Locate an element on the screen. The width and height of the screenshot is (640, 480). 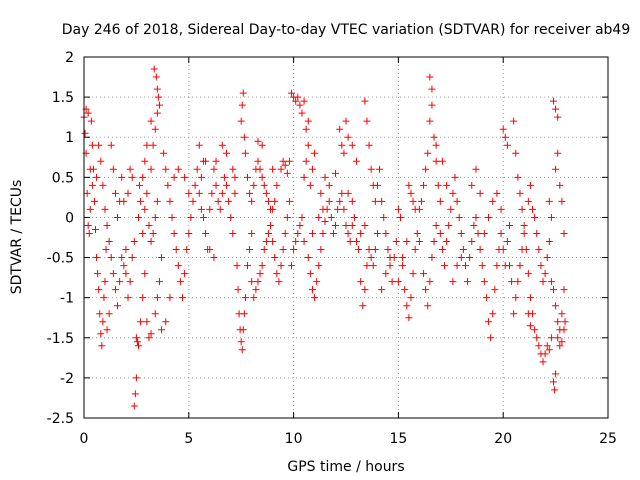
y-tick-label: 0 is located at coordinates (69, 218).